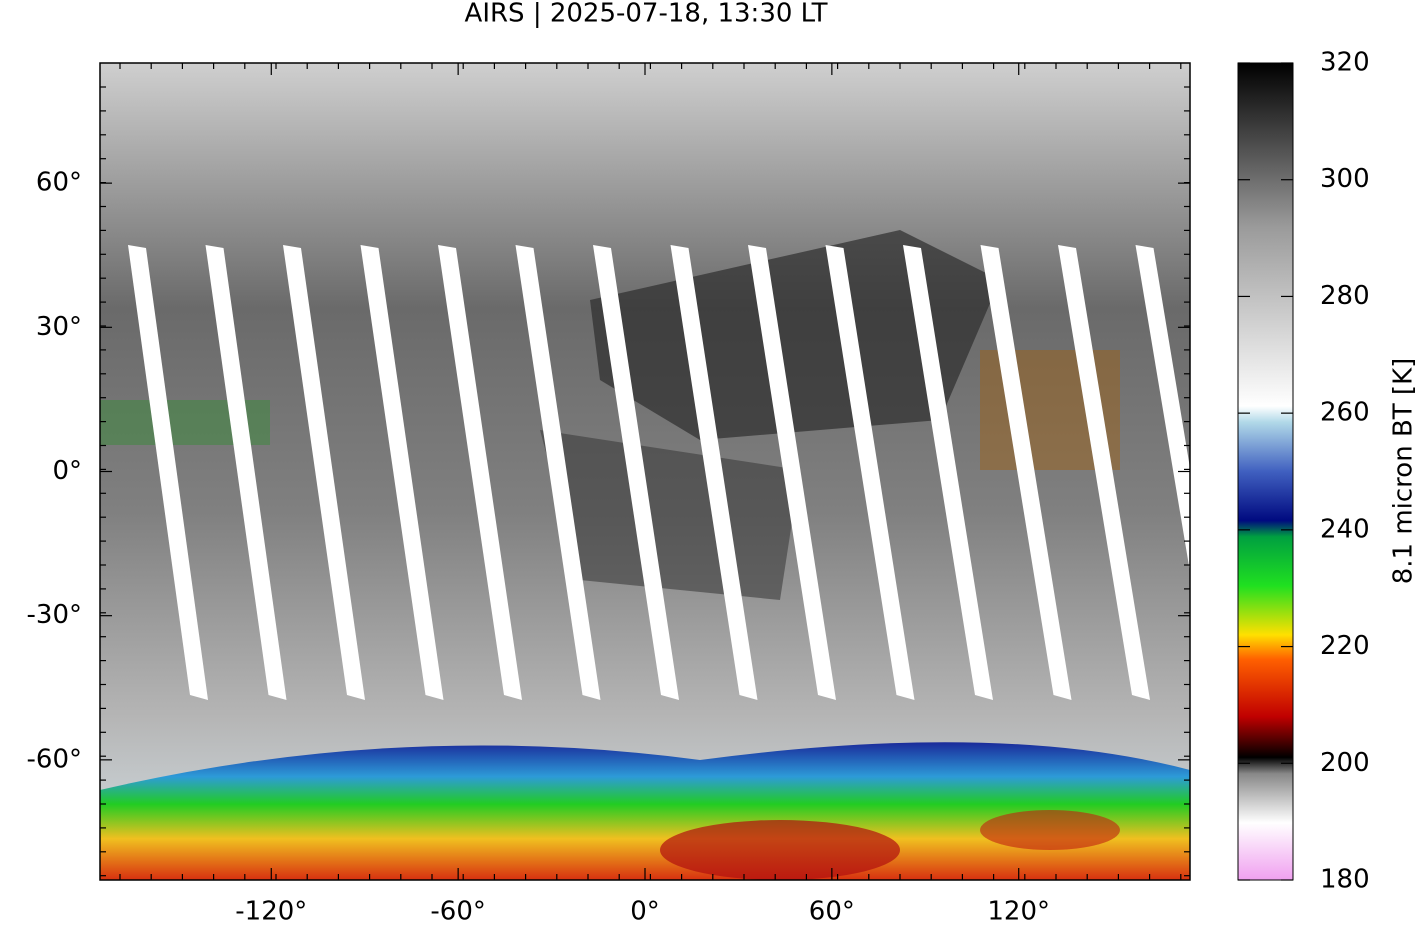  Describe the element at coordinates (1345, 413) in the screenshot. I see `colorbar-tick-label: 260` at that location.